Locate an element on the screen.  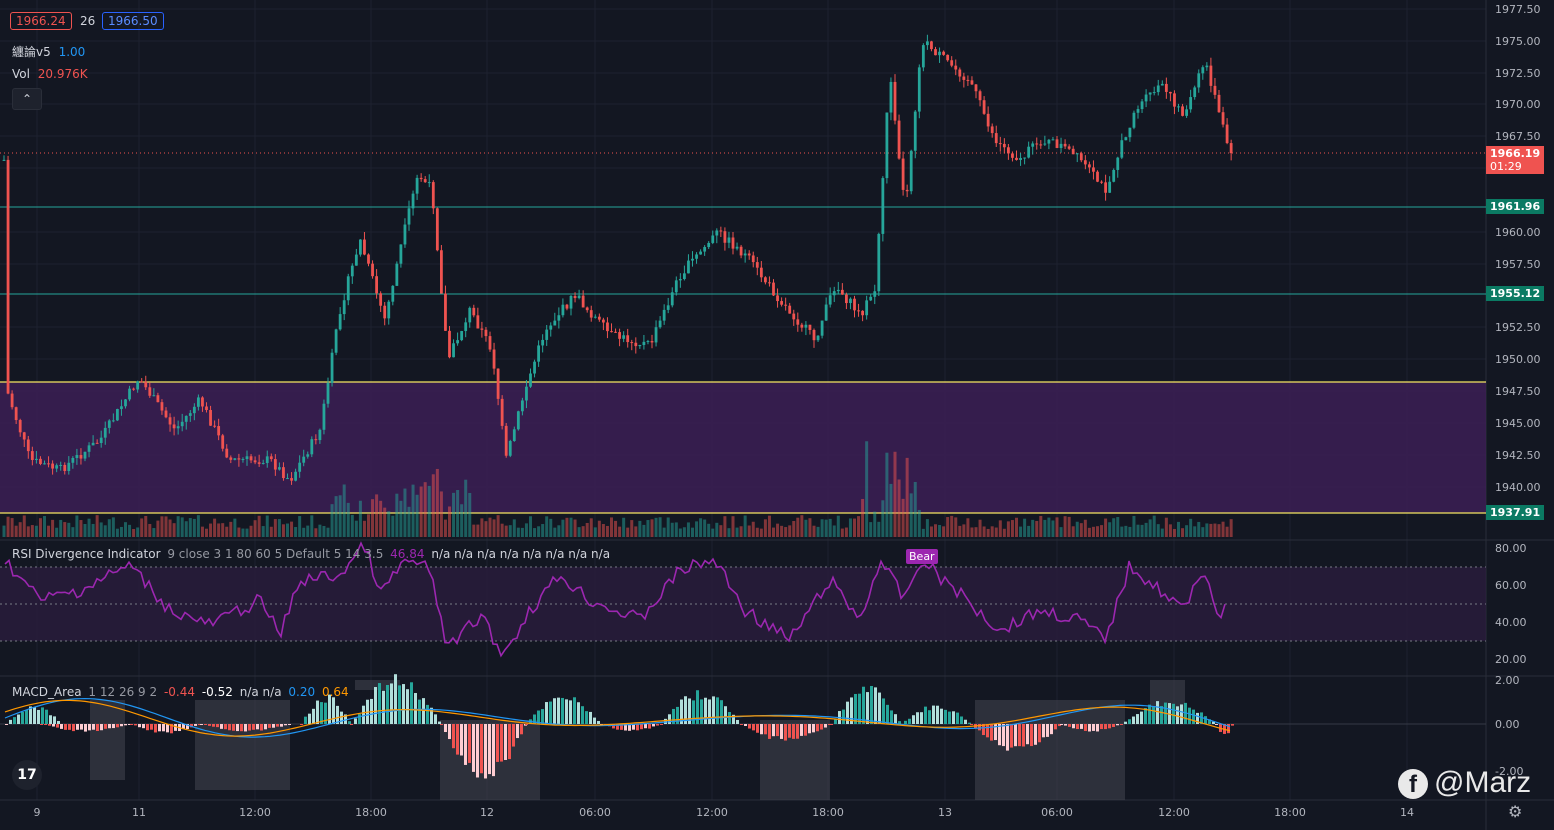
price-axis-label: 1960.00 is located at coordinates (1518, 232).